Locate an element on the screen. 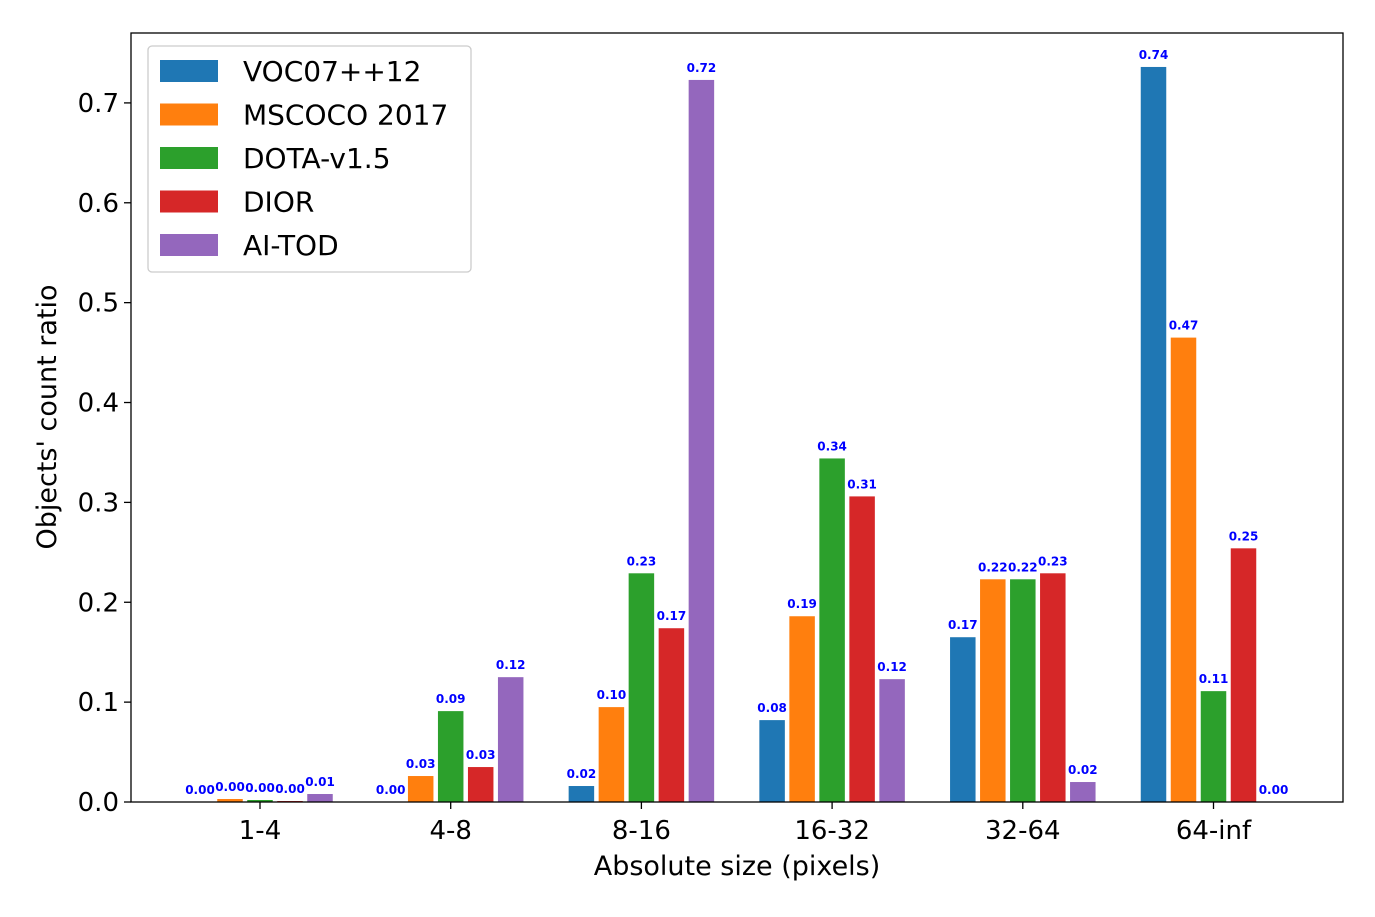  y-tick-label: 0.0 is located at coordinates (98, 803).